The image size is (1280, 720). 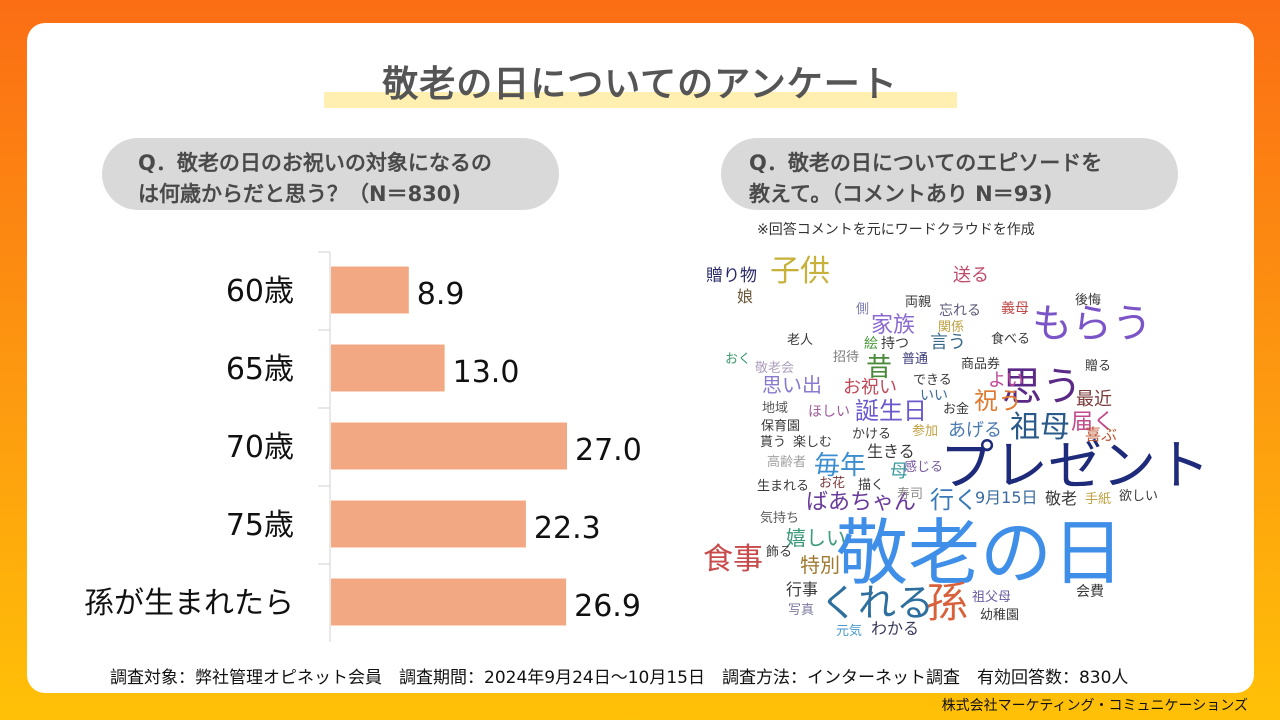 What do you see at coordinates (816, 538) in the screenshot?
I see `word-cloud-word: 嬉しい` at bounding box center [816, 538].